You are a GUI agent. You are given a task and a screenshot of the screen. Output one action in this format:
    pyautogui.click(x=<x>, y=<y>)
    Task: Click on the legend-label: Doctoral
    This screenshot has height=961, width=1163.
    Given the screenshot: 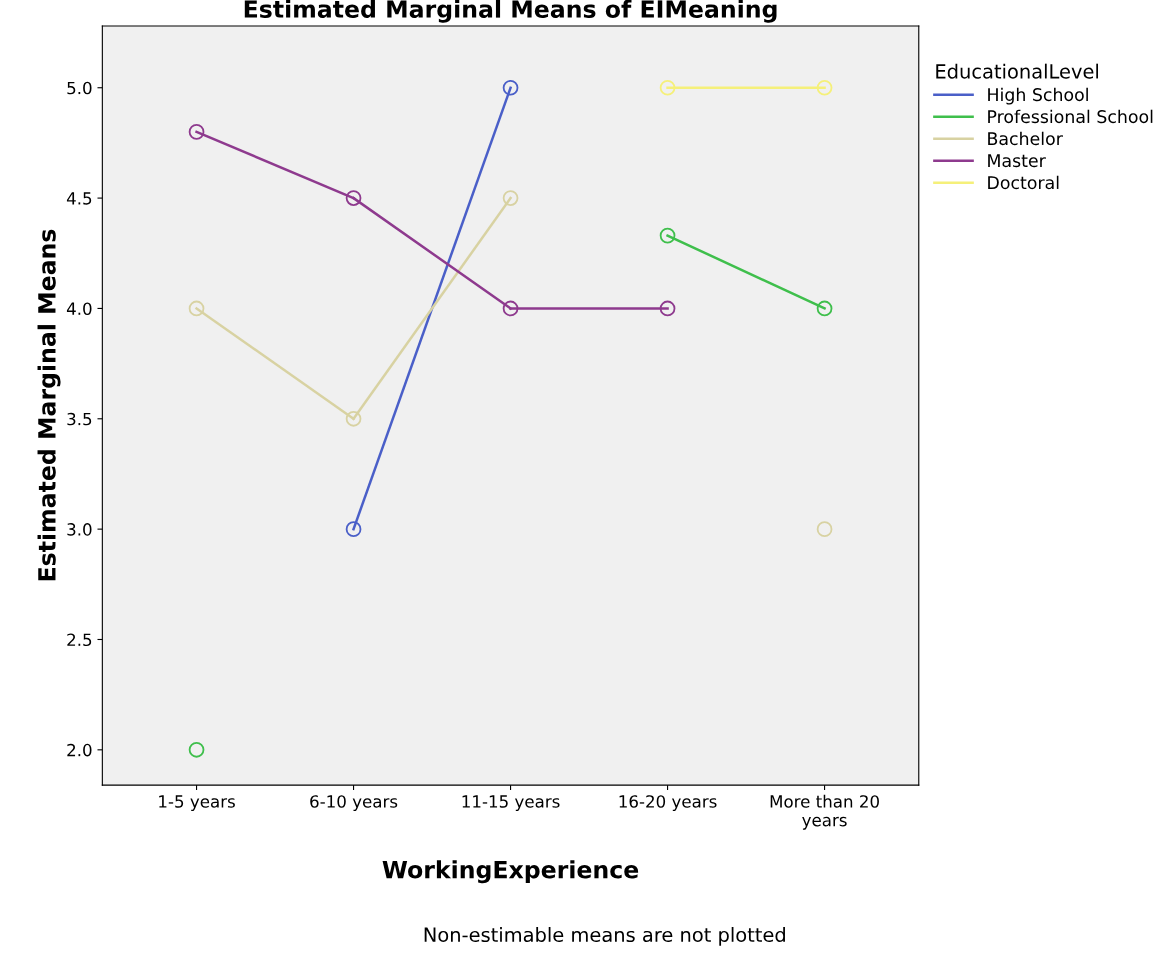 What is the action you would take?
    pyautogui.click(x=1023, y=182)
    